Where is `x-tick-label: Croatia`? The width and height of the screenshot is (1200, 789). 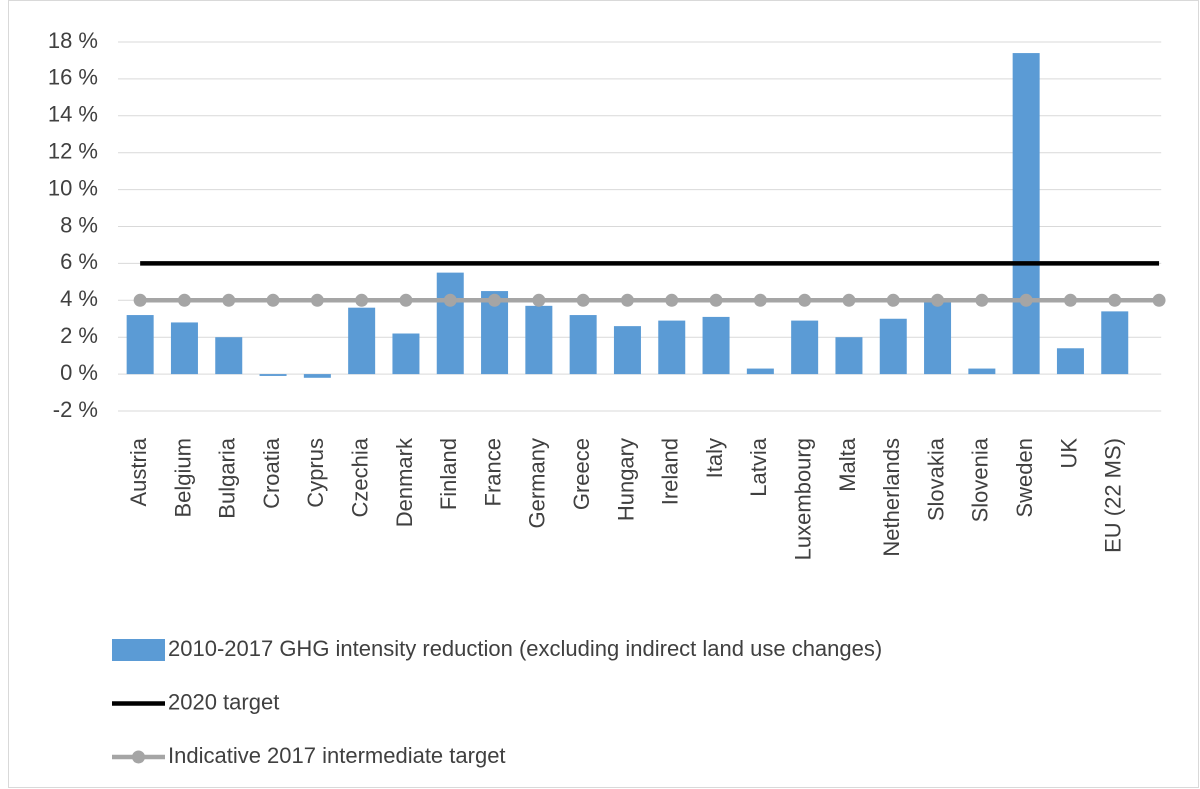
x-tick-label: Croatia is located at coordinates (271, 473).